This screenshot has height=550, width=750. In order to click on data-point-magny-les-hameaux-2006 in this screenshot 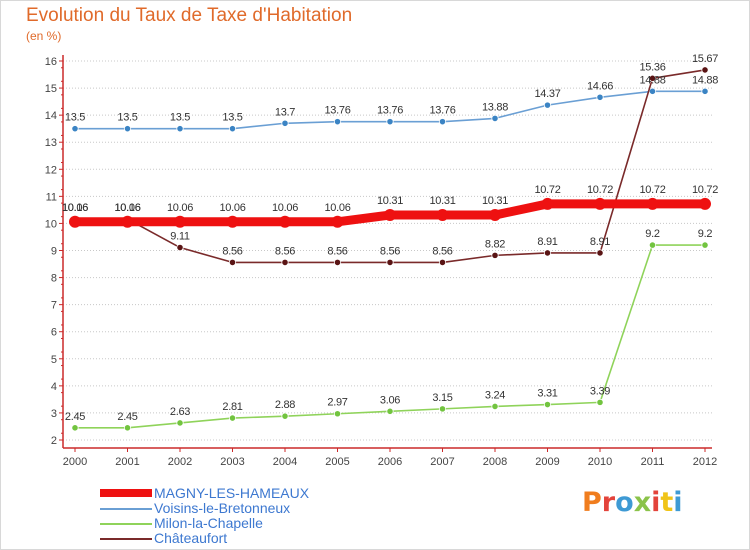, I will do `click(390, 215)`.